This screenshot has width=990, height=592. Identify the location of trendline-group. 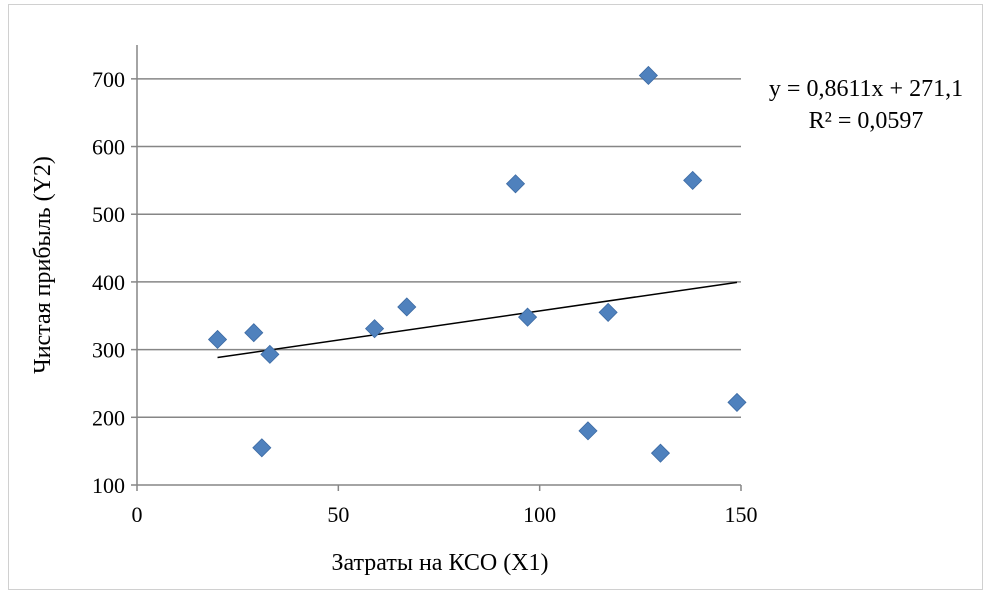
(477, 320).